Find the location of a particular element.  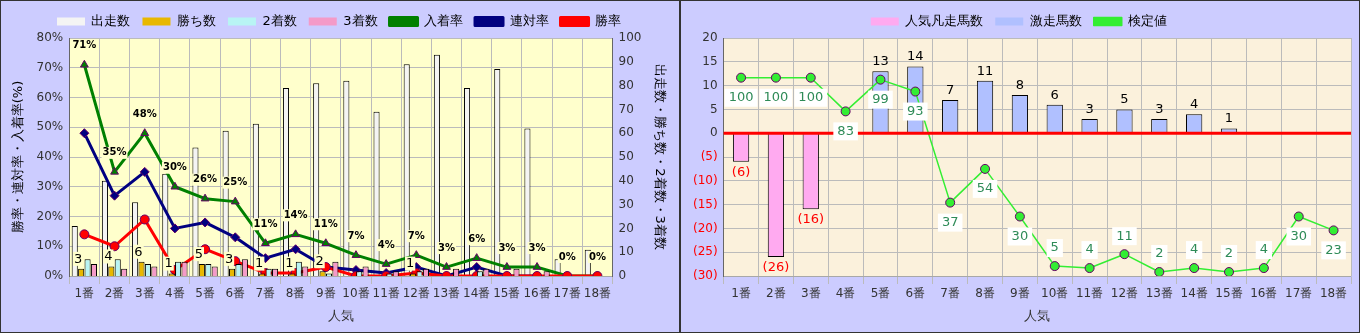

y2-tick-label: 50 is located at coordinates (626, 156).